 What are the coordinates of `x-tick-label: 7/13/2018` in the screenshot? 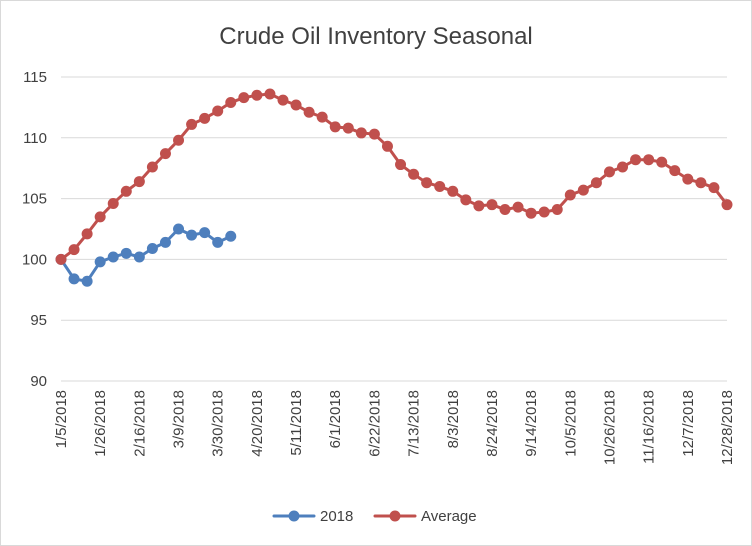 It's located at (414, 423).